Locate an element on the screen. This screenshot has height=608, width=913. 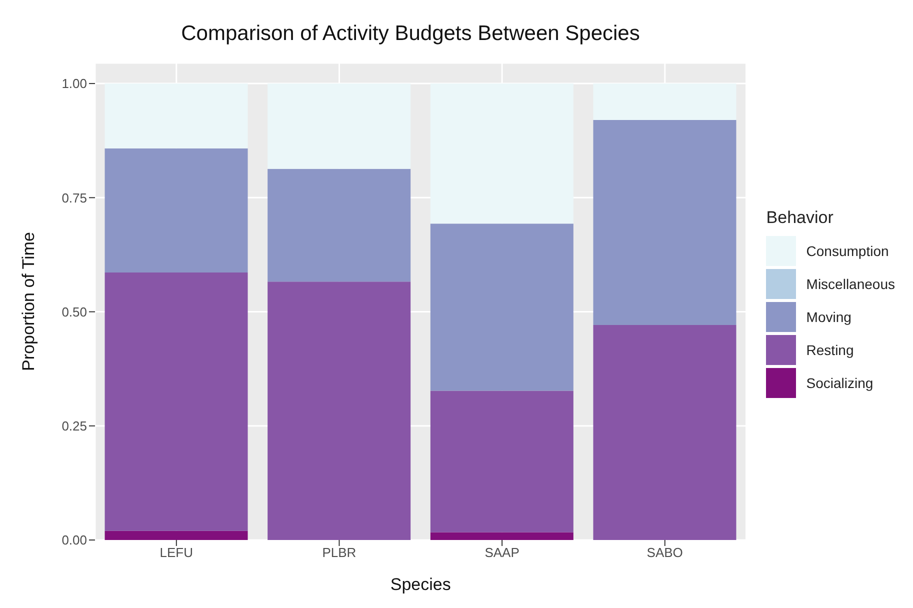
legend-title: Behavior is located at coordinates (800, 218).